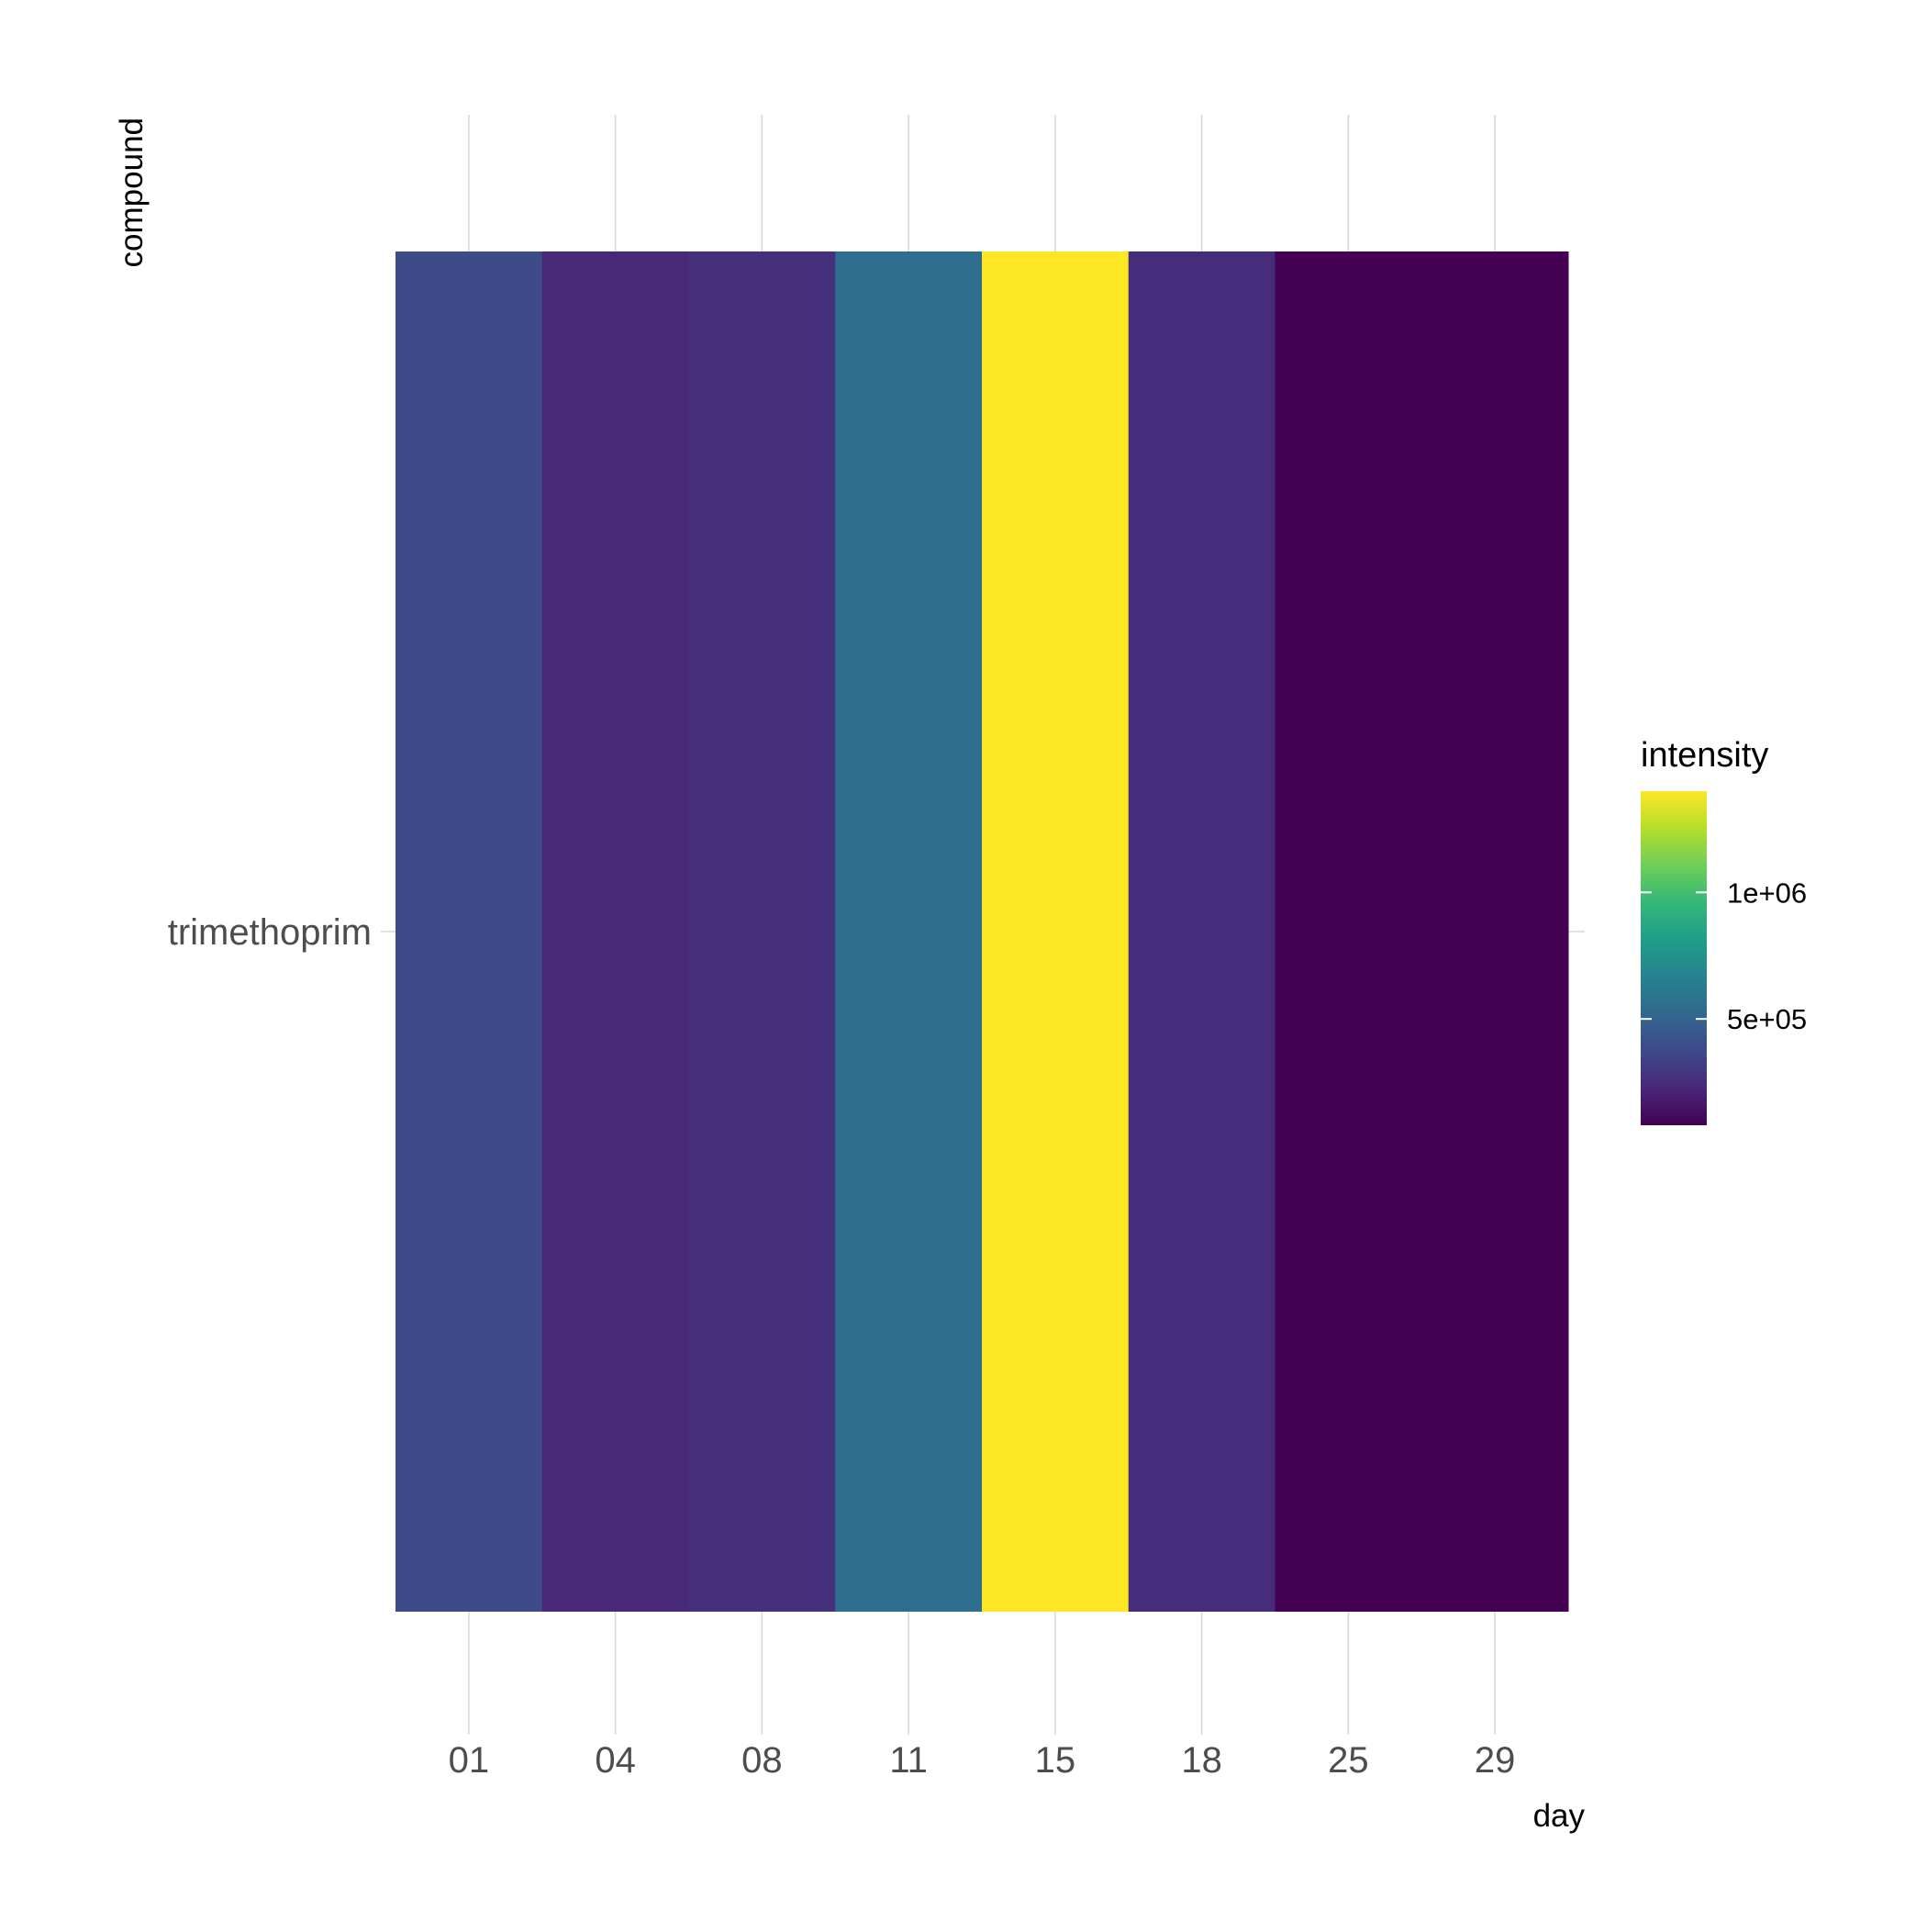  What do you see at coordinates (1724, 956) in the screenshot?
I see `colorbar-ticks: 5e+05 1e+06` at bounding box center [1724, 956].